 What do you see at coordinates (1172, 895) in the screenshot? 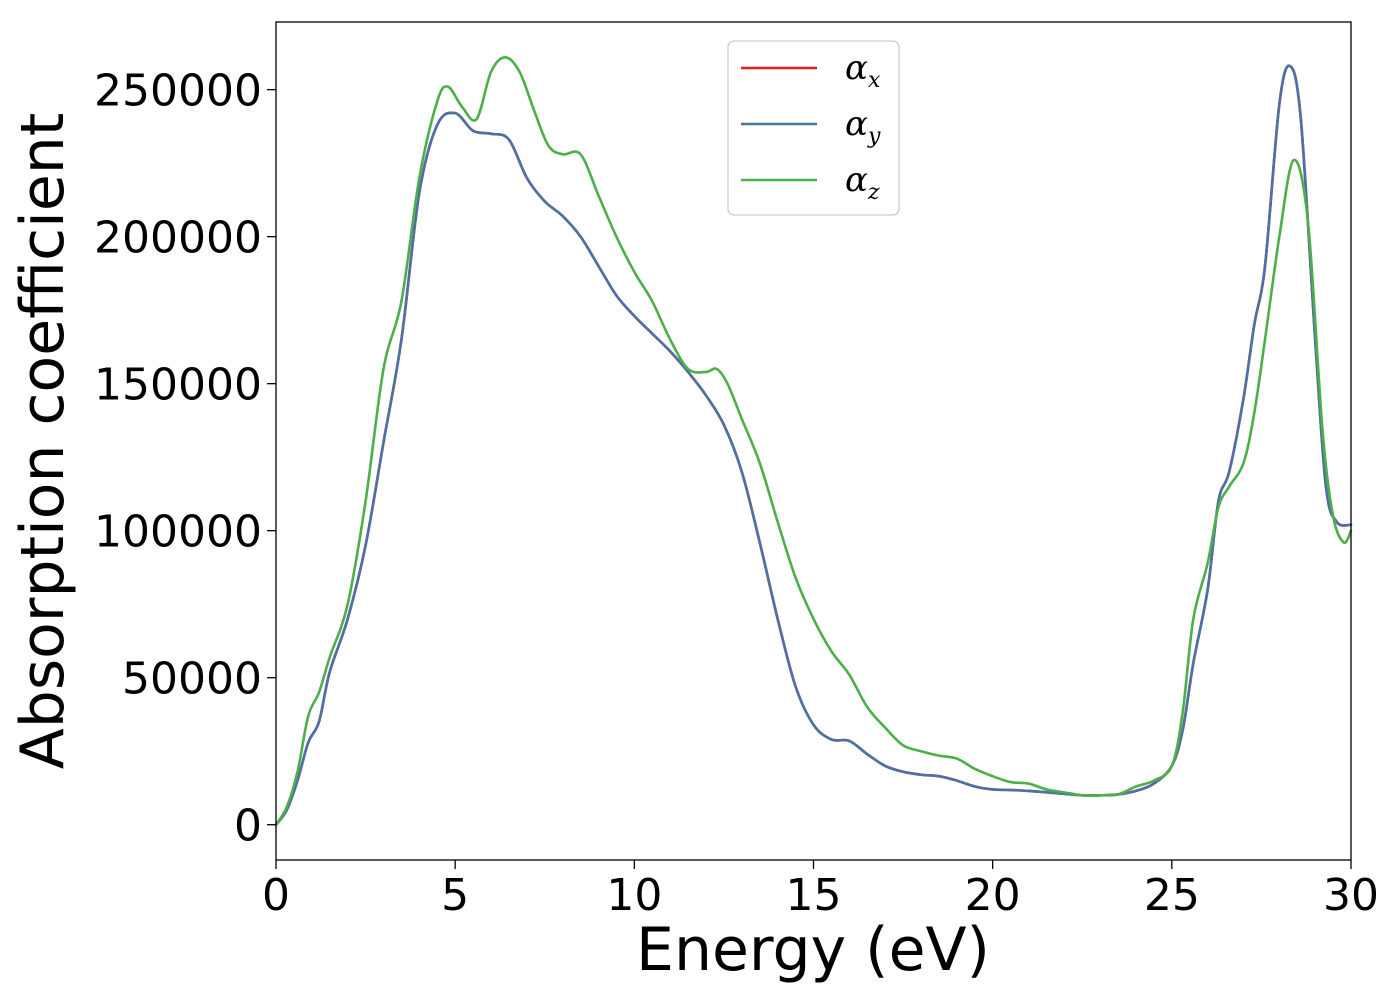
I see `x-tick-label: 25` at bounding box center [1172, 895].